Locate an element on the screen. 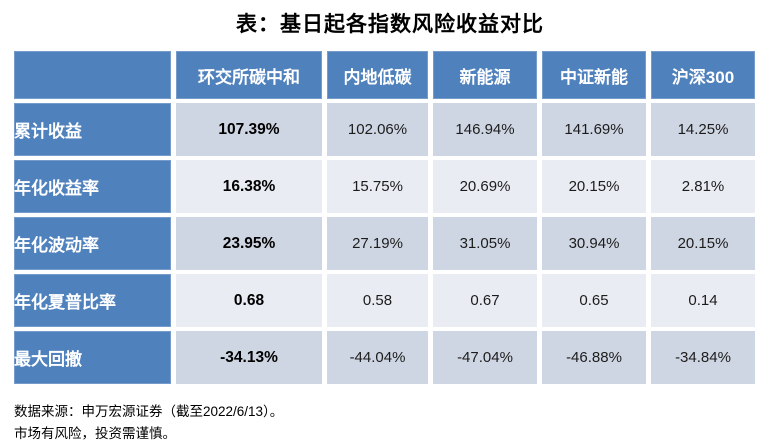 The width and height of the screenshot is (780, 443). data-cell: 0.68 is located at coordinates (249, 300).